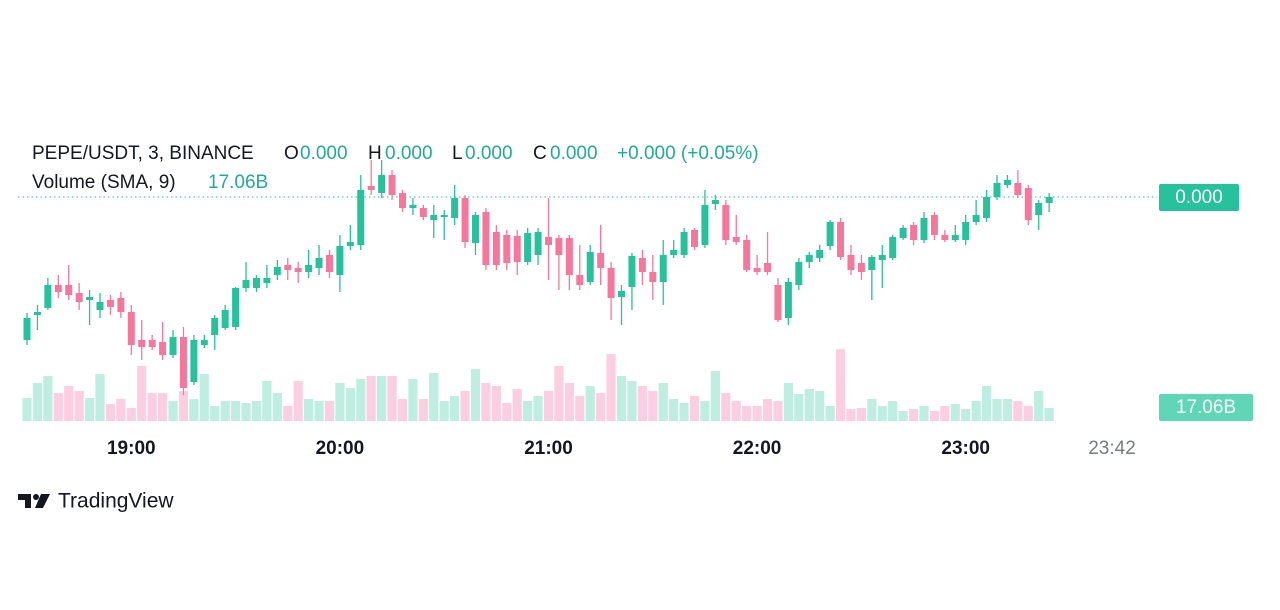 This screenshot has height=610, width=1280. What do you see at coordinates (409, 153) in the screenshot?
I see `high-value: 0.000` at bounding box center [409, 153].